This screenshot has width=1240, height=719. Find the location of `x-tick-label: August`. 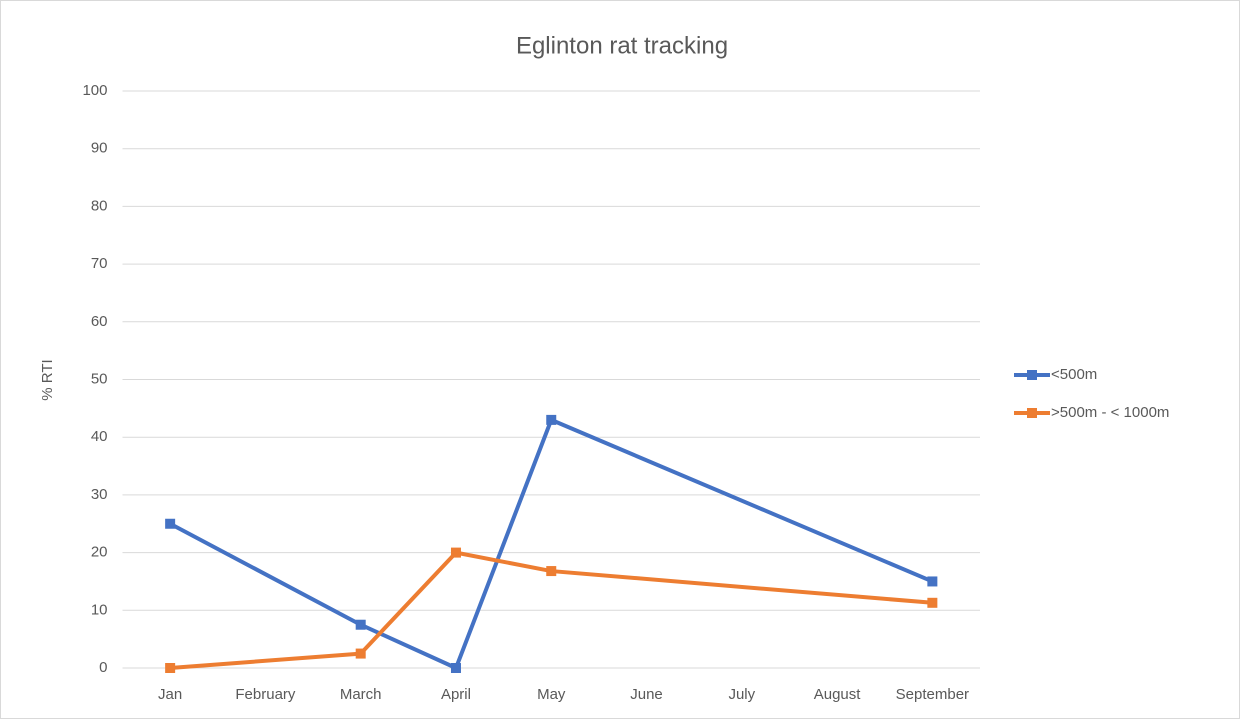

x-tick-label: August is located at coordinates (838, 694).